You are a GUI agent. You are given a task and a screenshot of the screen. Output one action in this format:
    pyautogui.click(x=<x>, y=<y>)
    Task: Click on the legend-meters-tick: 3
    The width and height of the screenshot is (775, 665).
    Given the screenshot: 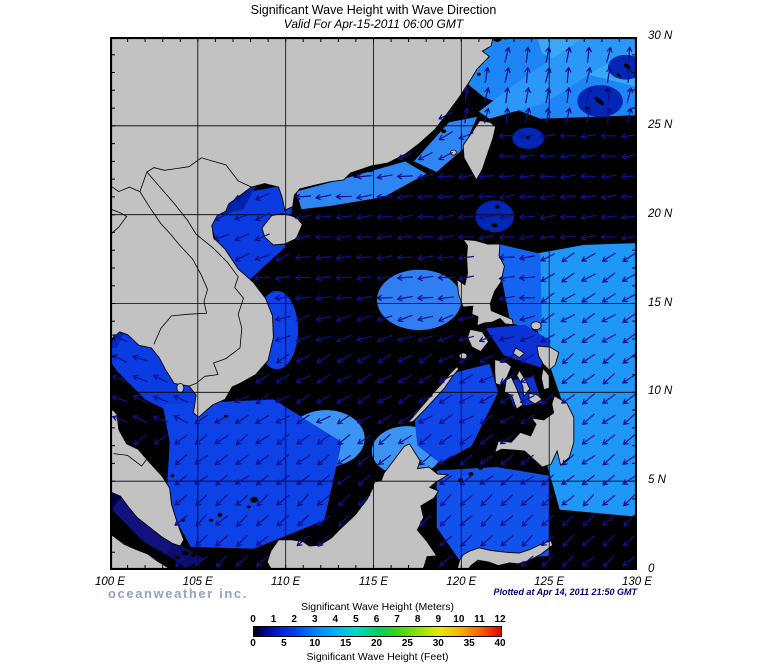 What is the action you would take?
    pyautogui.click(x=314, y=619)
    